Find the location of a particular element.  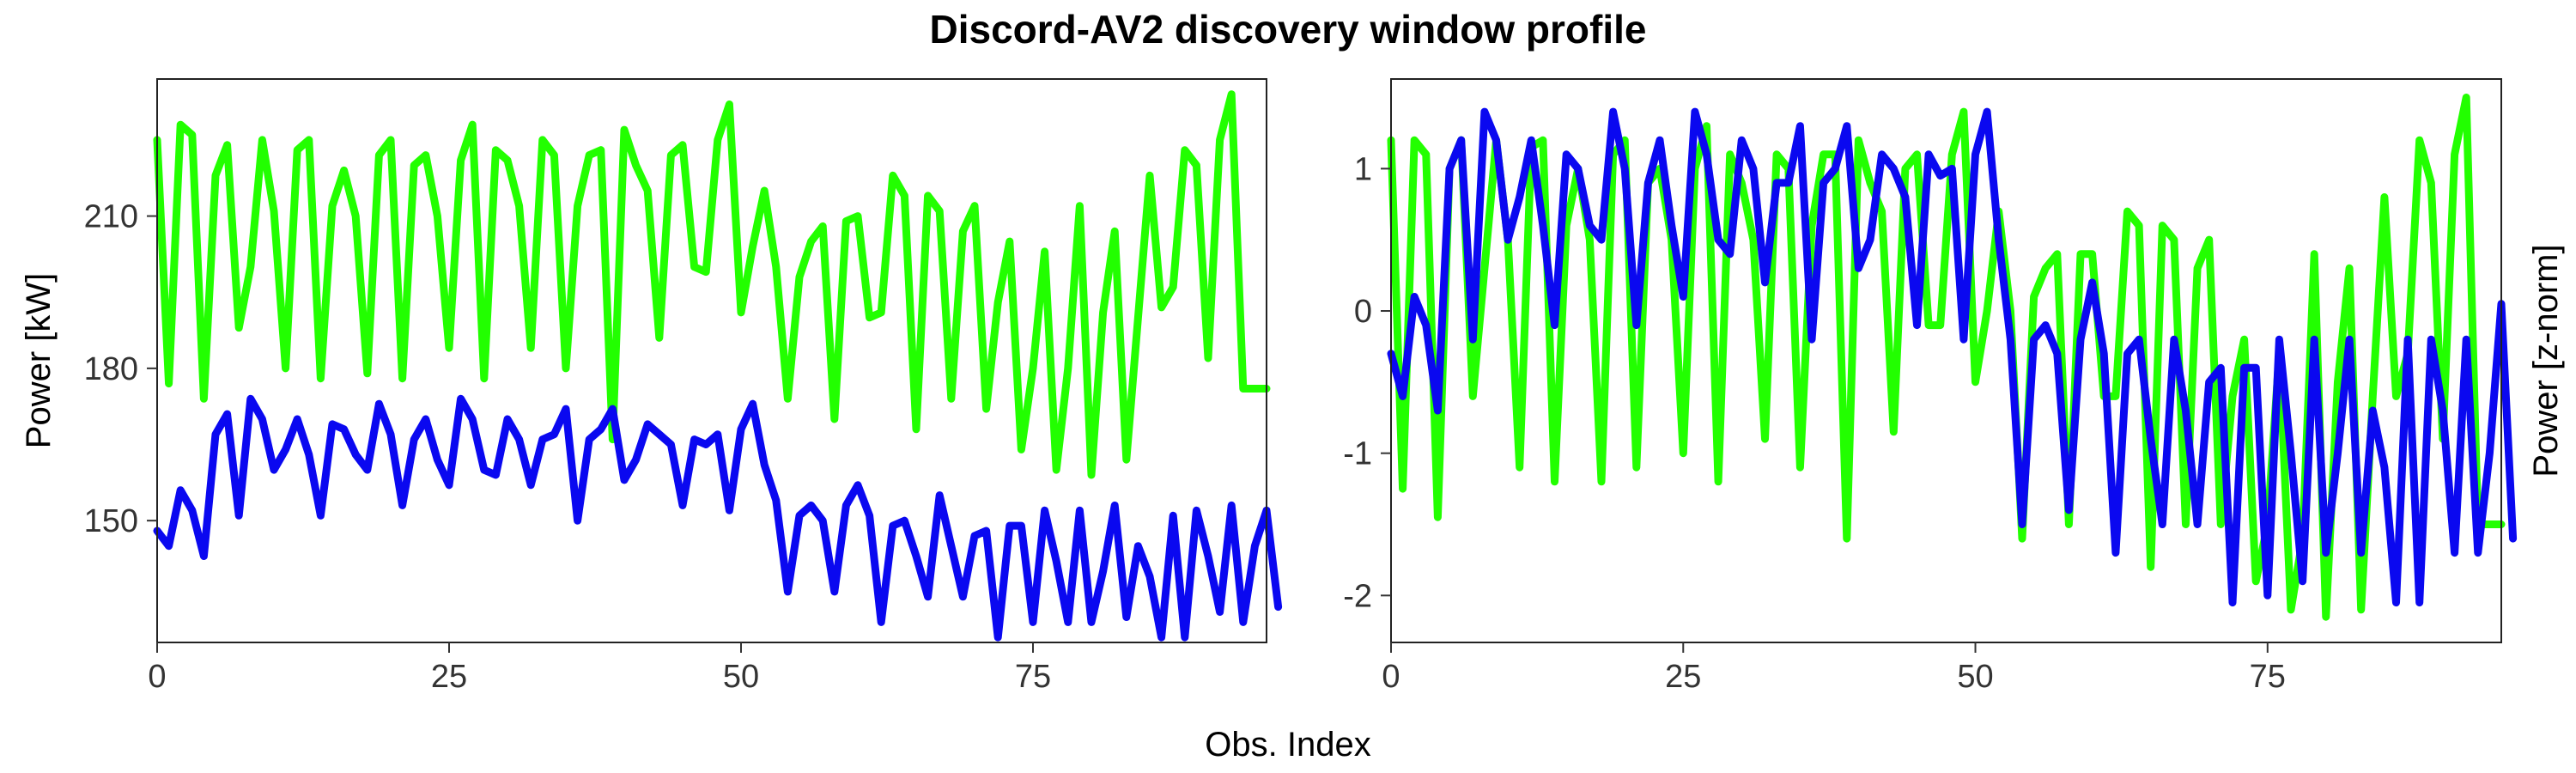

panel-1-x-tick-label: 75 is located at coordinates (2268, 677).